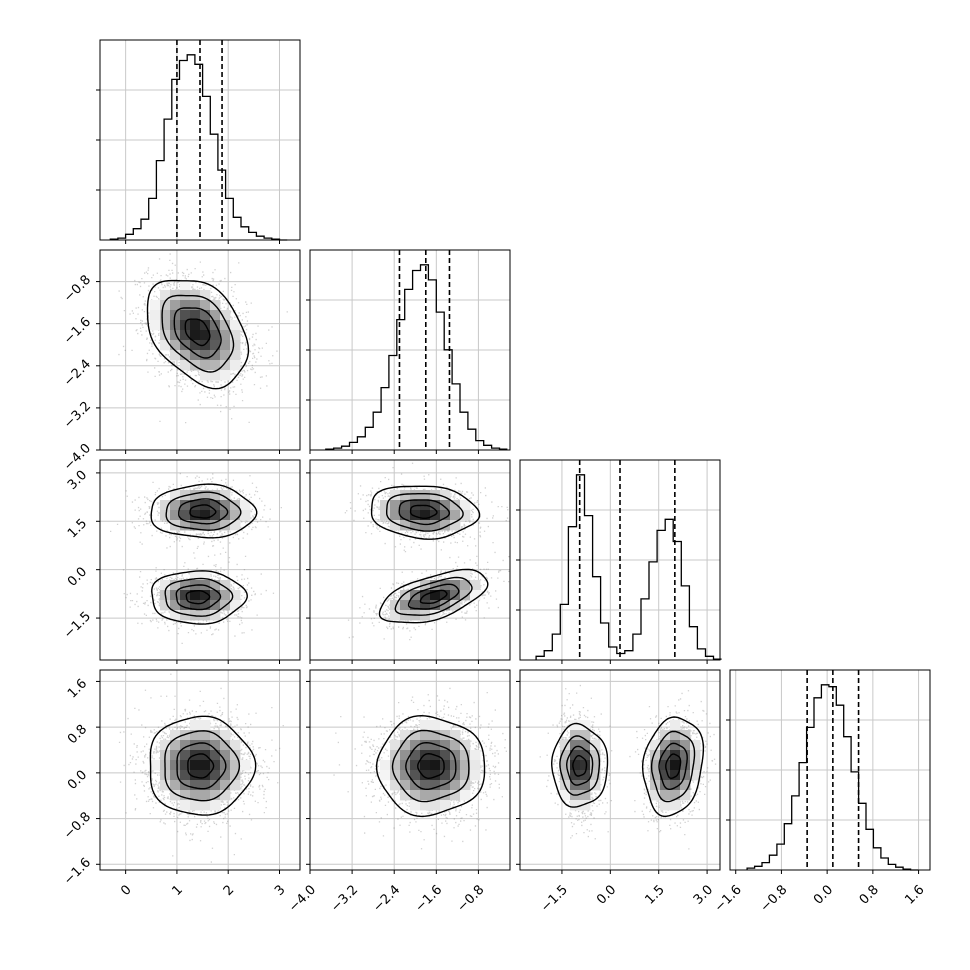 This screenshot has height=970, width=970. Describe the element at coordinates (178, 890) in the screenshot. I see `x-tick-label: 1` at that location.